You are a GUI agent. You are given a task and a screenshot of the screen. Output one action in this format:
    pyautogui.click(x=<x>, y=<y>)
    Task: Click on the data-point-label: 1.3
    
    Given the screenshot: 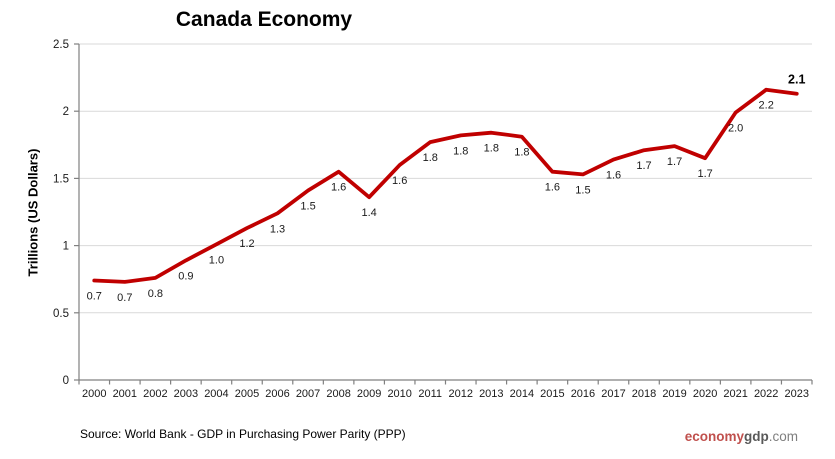 What is the action you would take?
    pyautogui.click(x=277, y=229)
    